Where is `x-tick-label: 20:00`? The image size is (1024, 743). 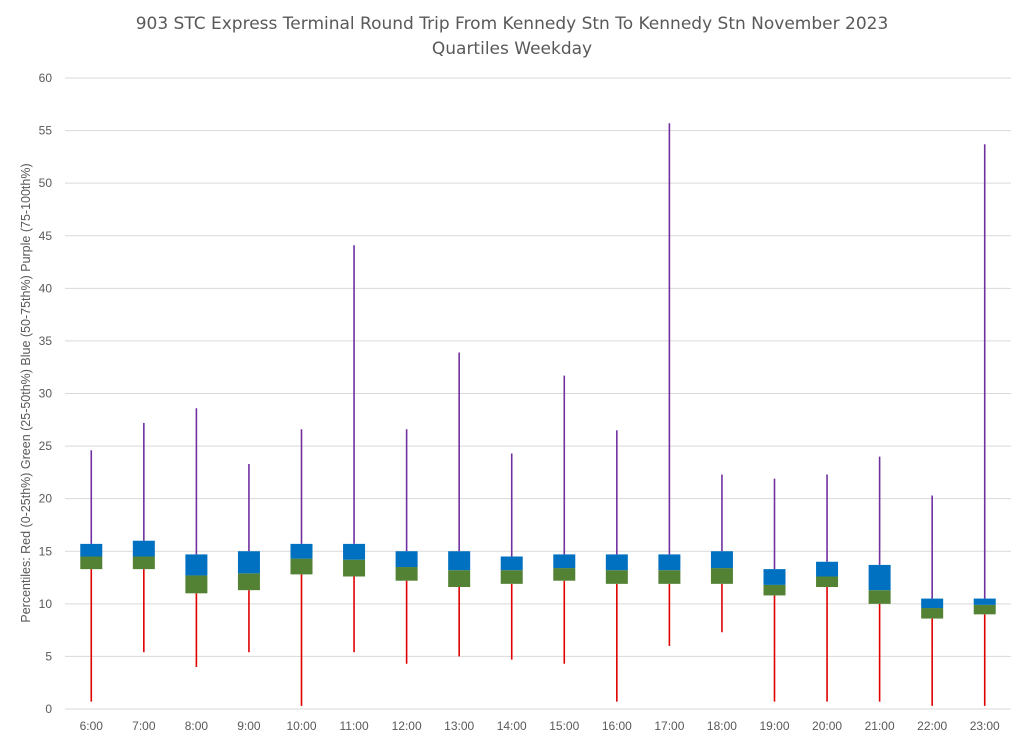 x-tick-label: 20:00 is located at coordinates (827, 726).